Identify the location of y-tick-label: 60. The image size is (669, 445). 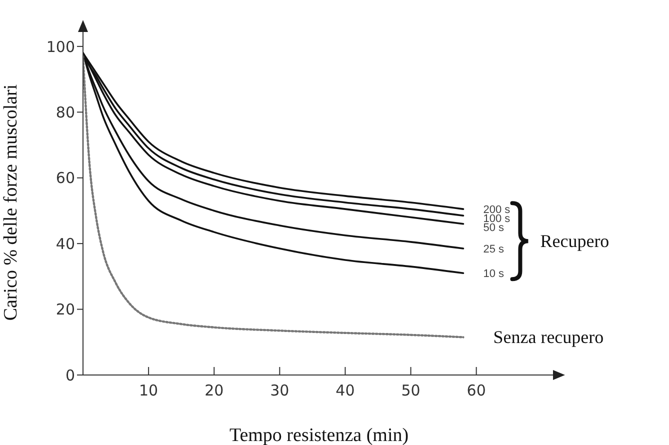
(65, 178).